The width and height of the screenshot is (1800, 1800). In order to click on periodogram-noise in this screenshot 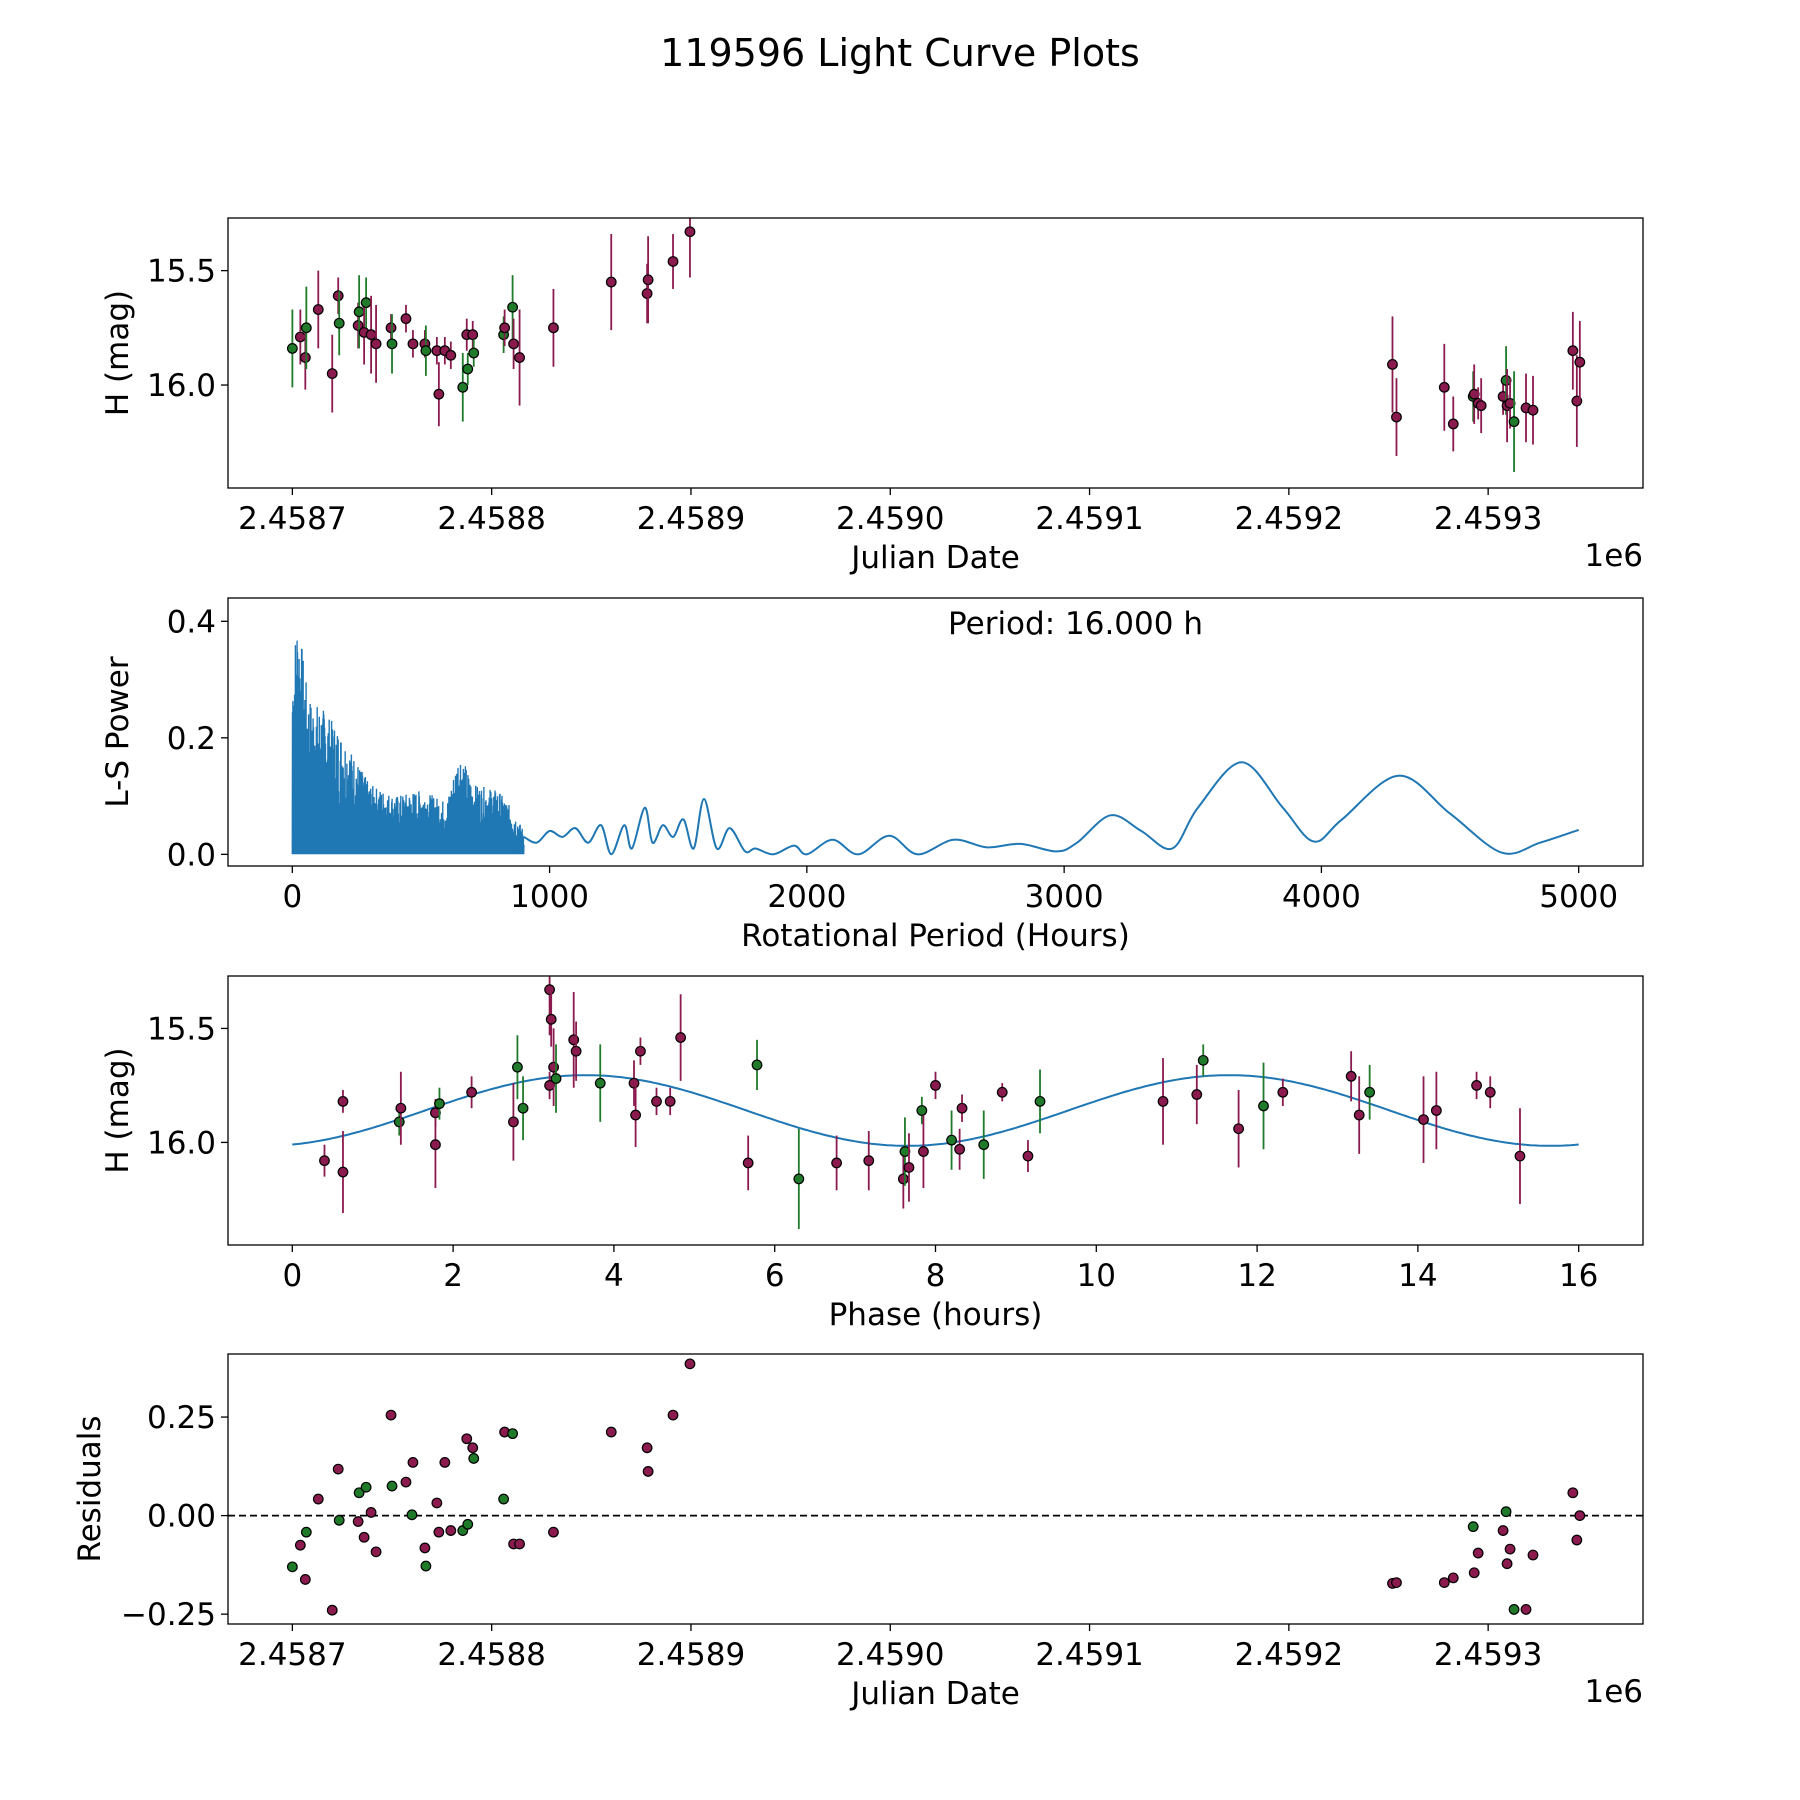, I will do `click(408, 747)`.